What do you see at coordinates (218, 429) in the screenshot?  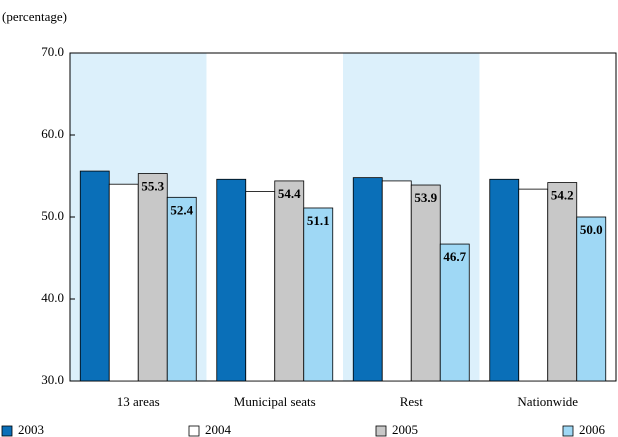 I see `legend-label: 2004` at bounding box center [218, 429].